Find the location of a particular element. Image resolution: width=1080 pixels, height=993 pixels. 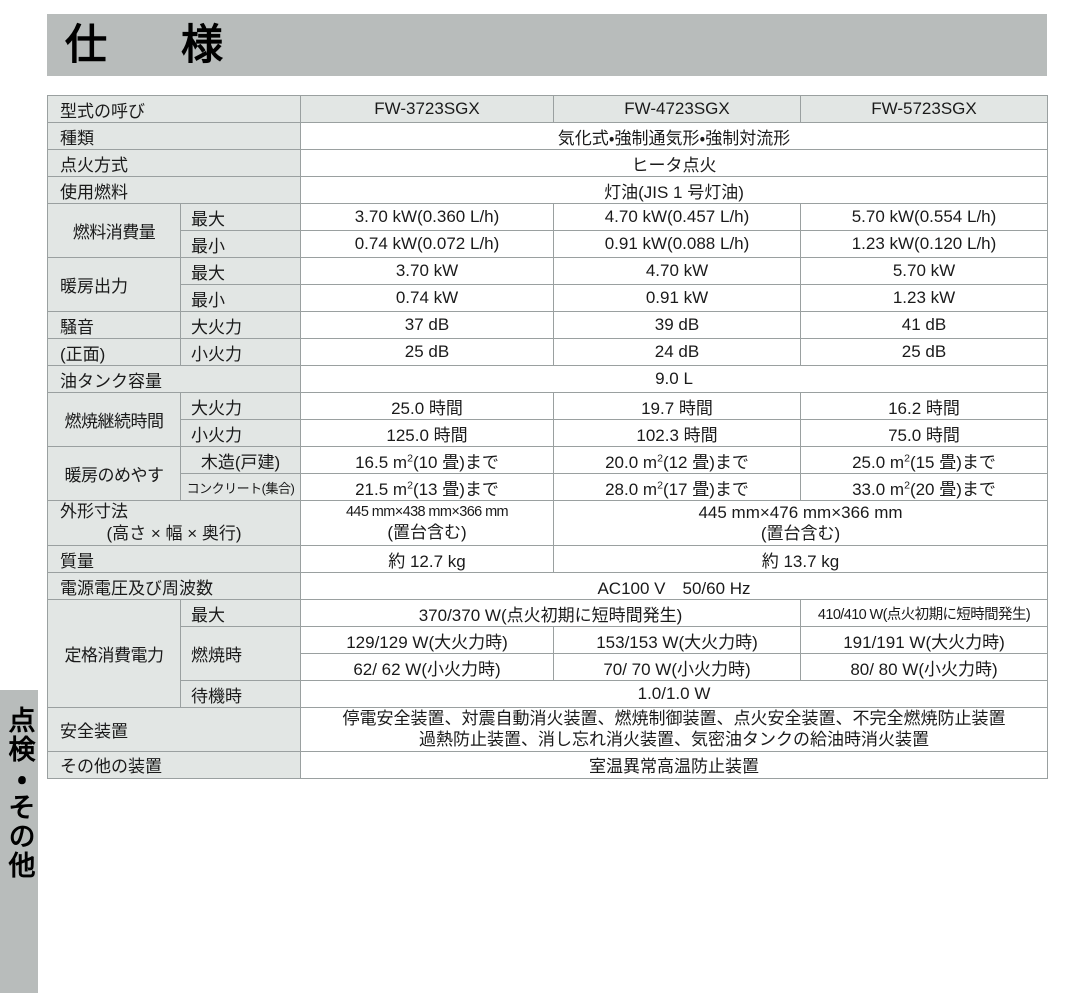

value-rated-power-burning-low-col2: 70/ 70 W(小火力時) is located at coordinates (677, 667).